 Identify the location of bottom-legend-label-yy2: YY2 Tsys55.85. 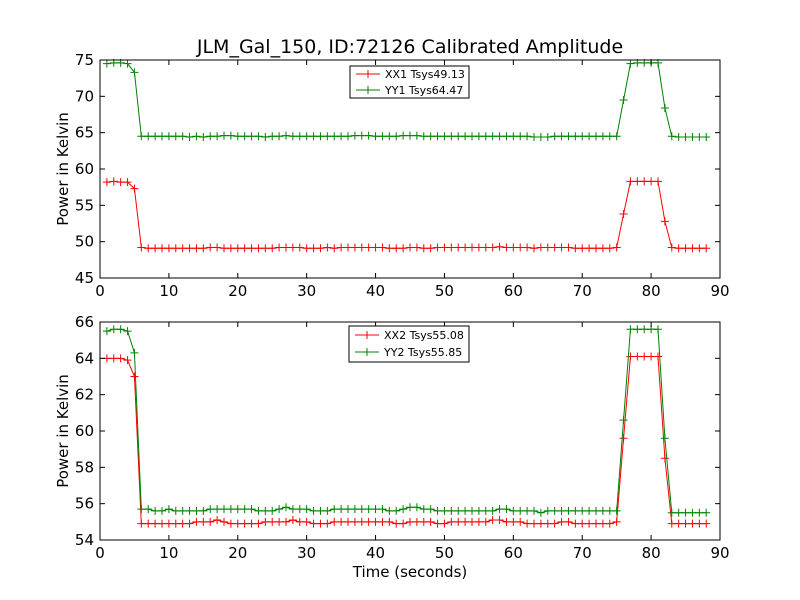
(422, 352).